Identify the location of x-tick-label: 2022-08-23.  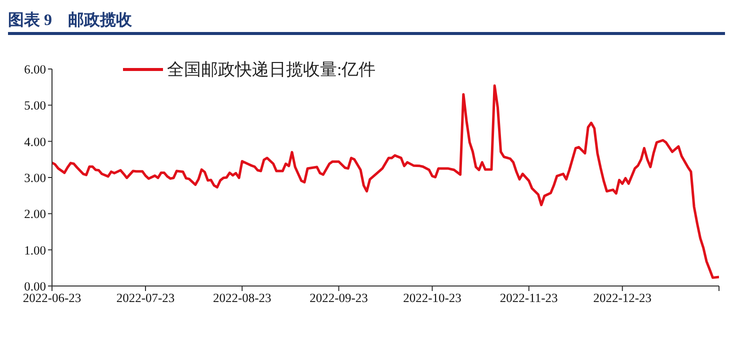
(242, 297).